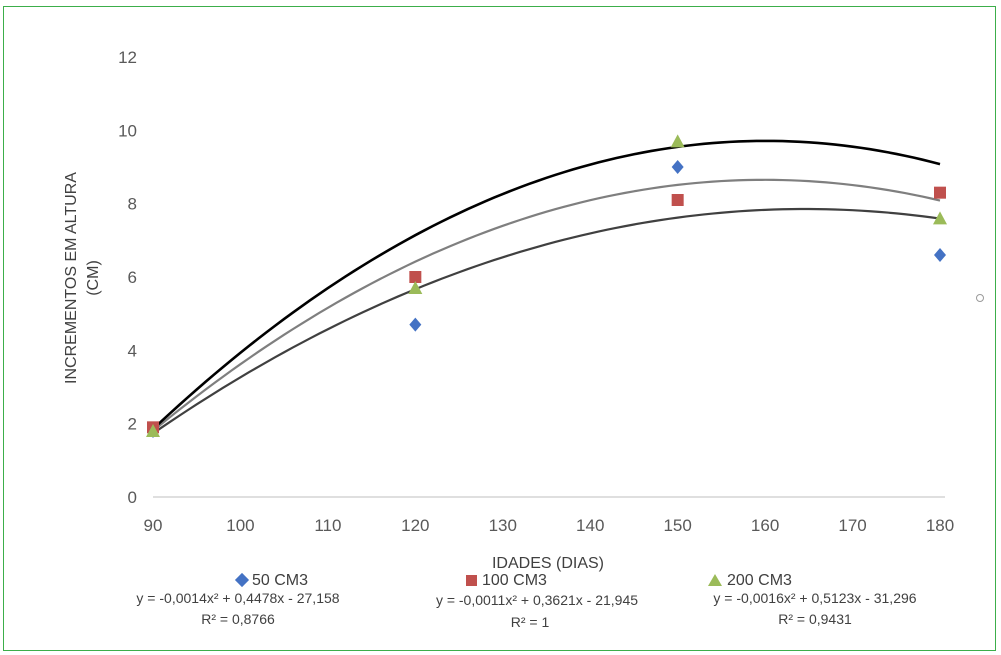 Image resolution: width=1001 pixels, height=655 pixels. Describe the element at coordinates (327, 525) in the screenshot. I see `x-tick-label: 110` at that location.